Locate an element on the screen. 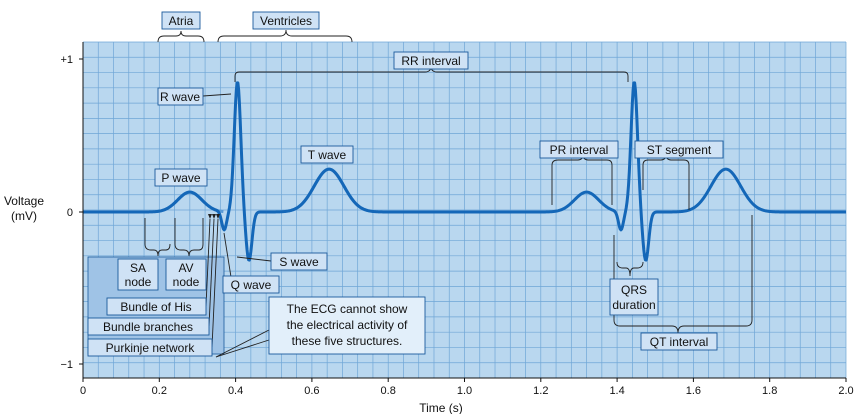 This screenshot has height=414, width=854. x-tick-label: 1.4 is located at coordinates (616, 391).